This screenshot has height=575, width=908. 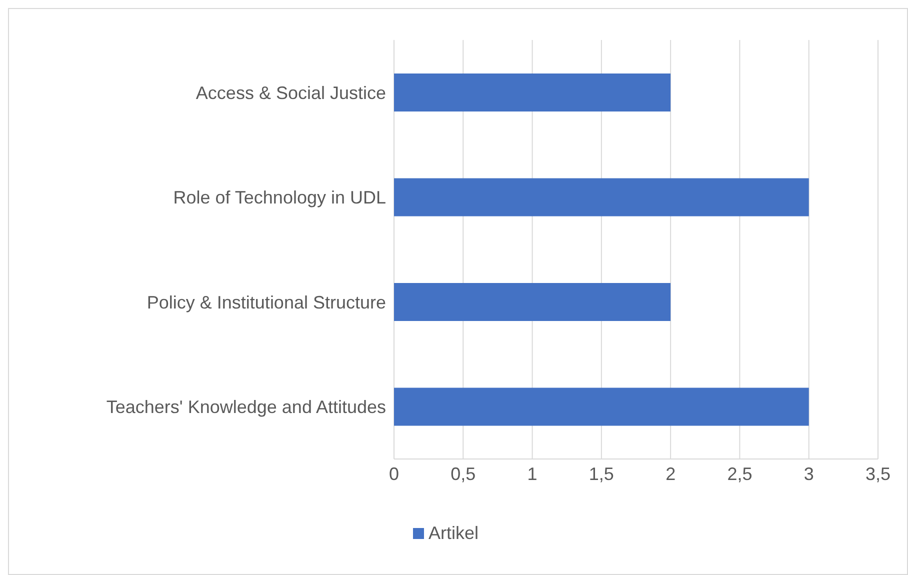 I want to click on x-tick-label: 2,5, so click(x=739, y=474).